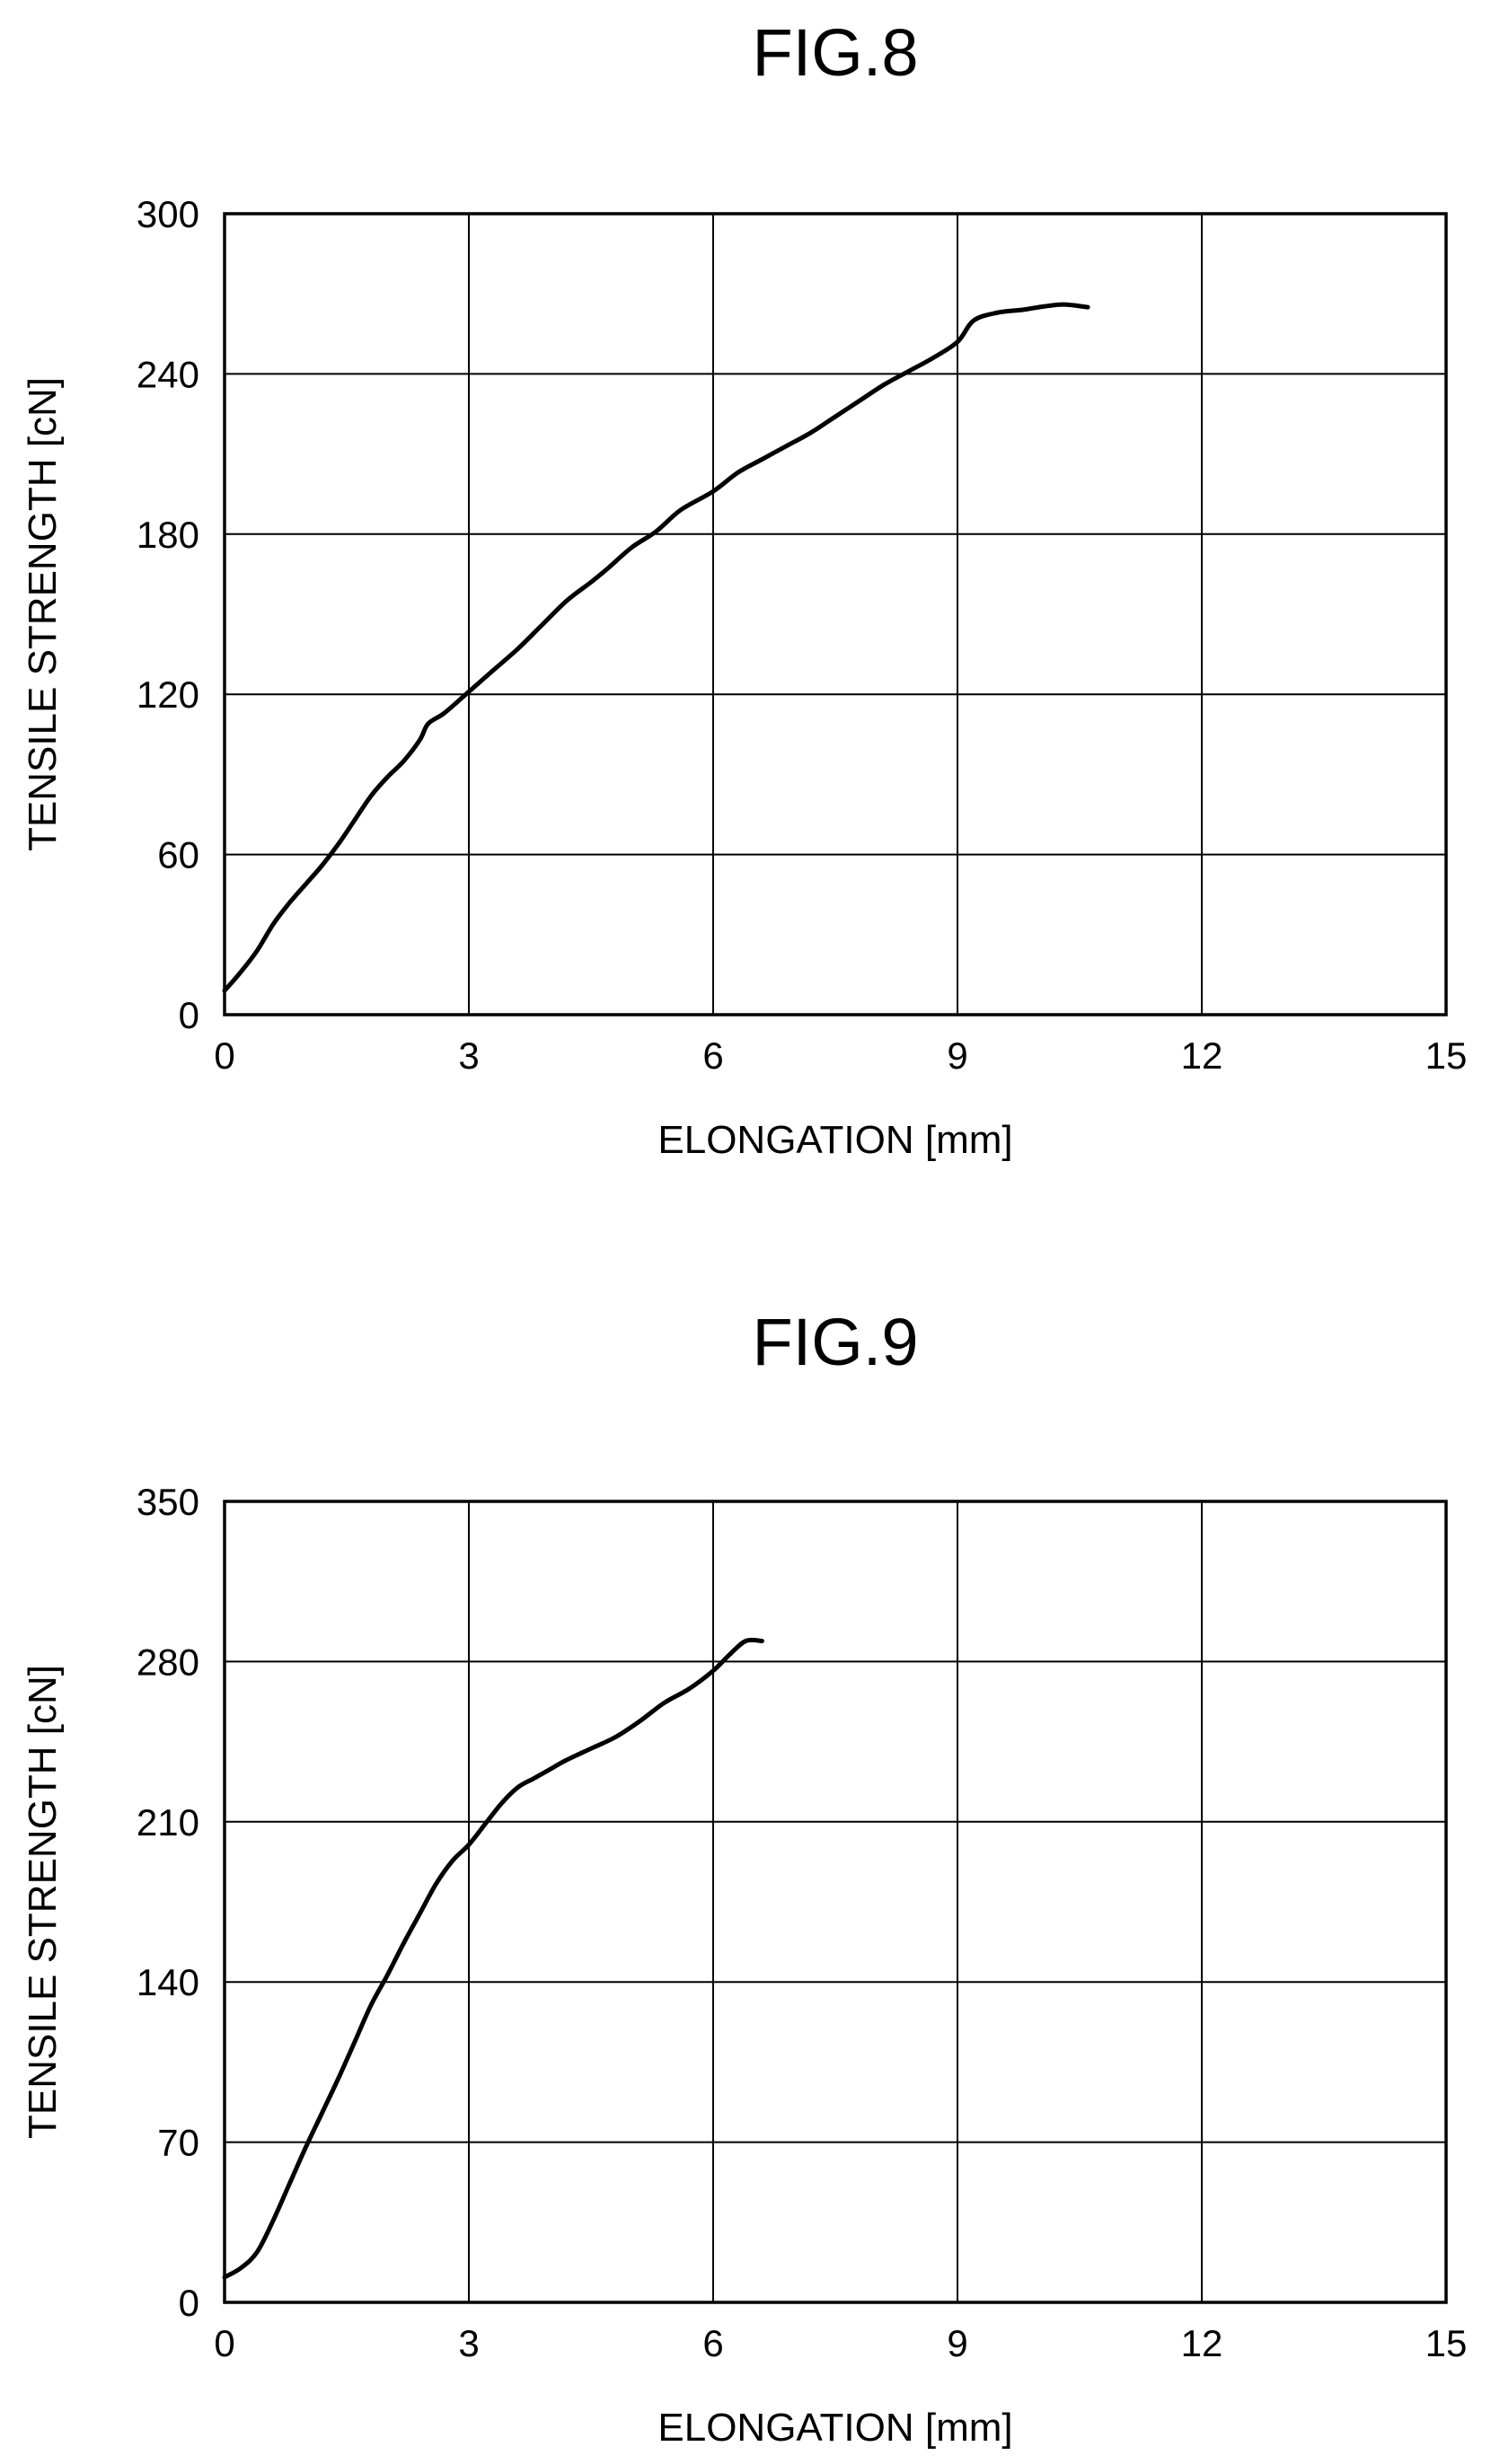 The width and height of the screenshot is (1491, 2464). I want to click on fig8-y-tick-label: 60, so click(178, 855).